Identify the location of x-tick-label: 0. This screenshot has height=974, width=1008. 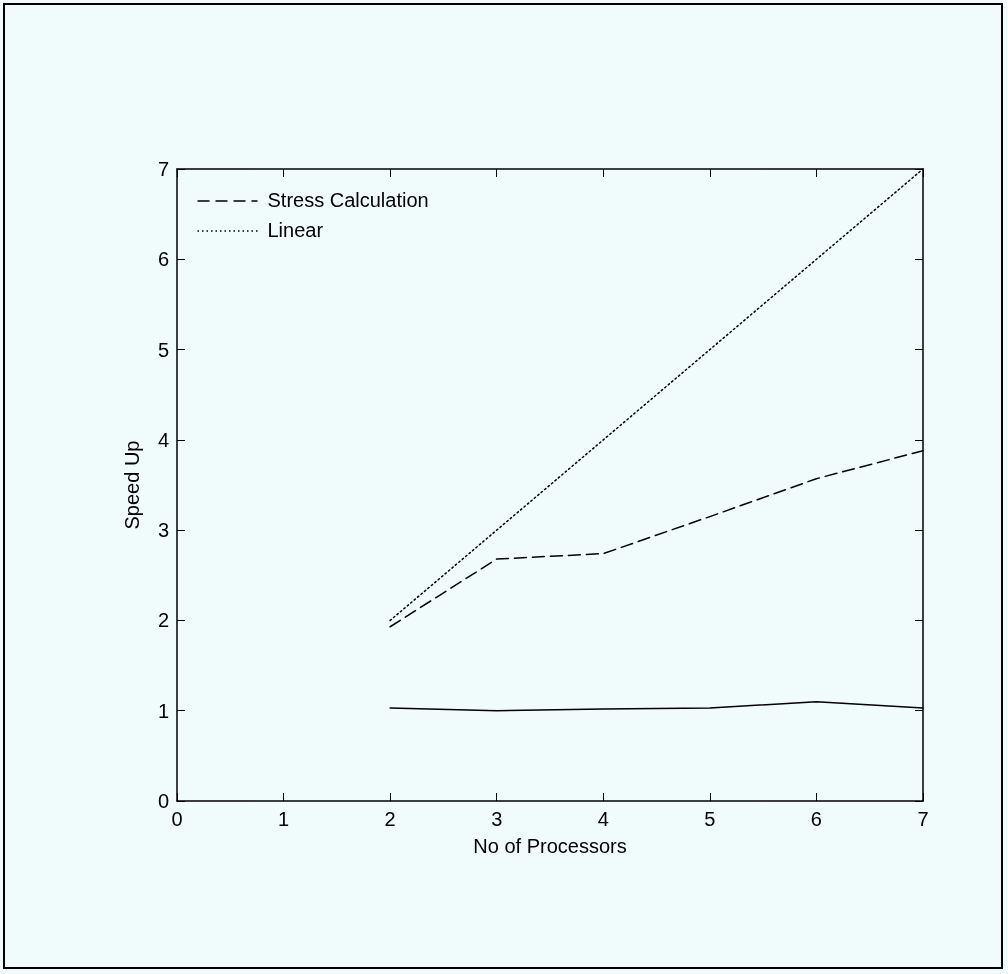
(177, 819).